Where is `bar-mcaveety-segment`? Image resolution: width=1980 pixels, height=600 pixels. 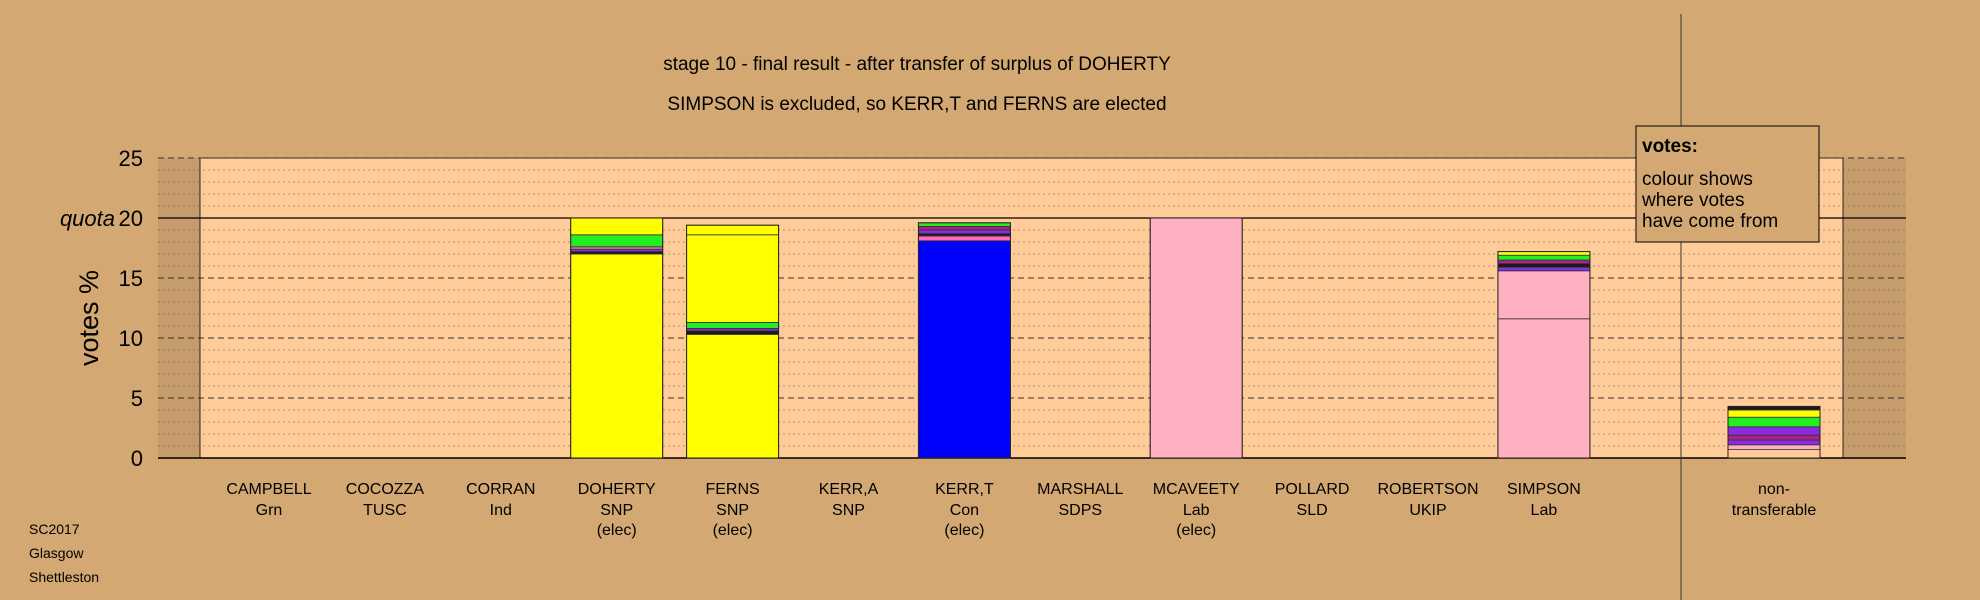 bar-mcaveety-segment is located at coordinates (1196, 338).